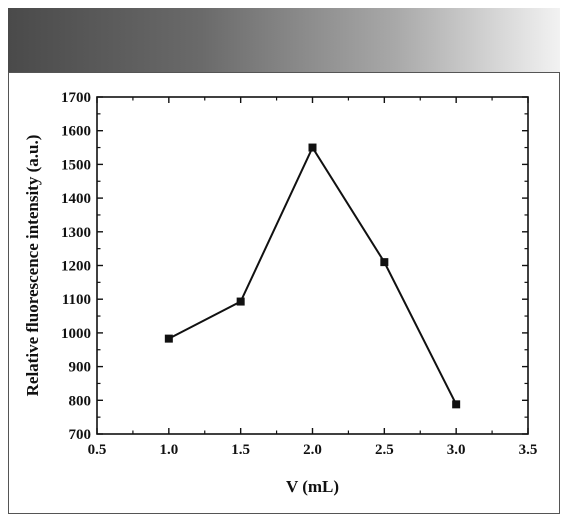 This screenshot has width=568, height=522. What do you see at coordinates (76, 132) in the screenshot?
I see `y-tick-label: 1600` at bounding box center [76, 132].